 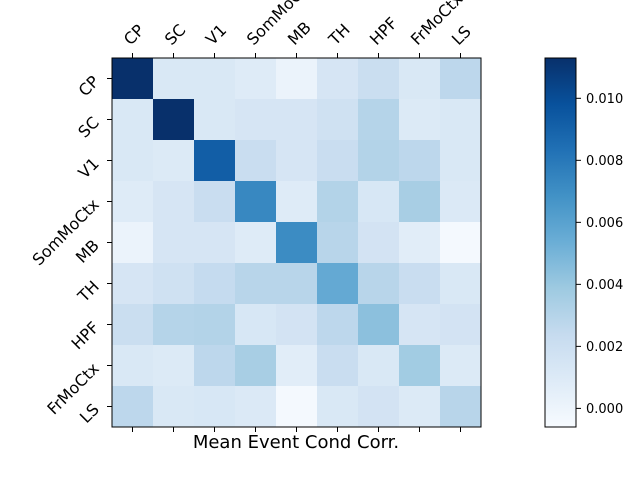 What do you see at coordinates (383, 31) in the screenshot?
I see `x-tick-label: HPF` at bounding box center [383, 31].